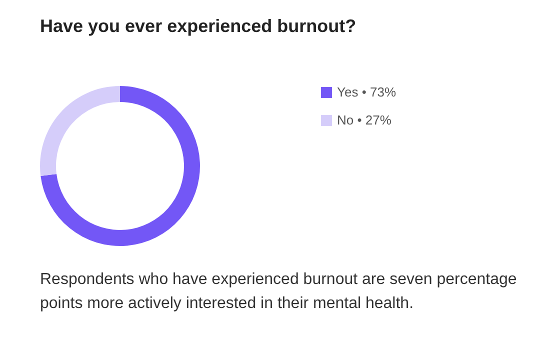  What do you see at coordinates (364, 120) in the screenshot?
I see `legend-label: No • 27%` at bounding box center [364, 120].